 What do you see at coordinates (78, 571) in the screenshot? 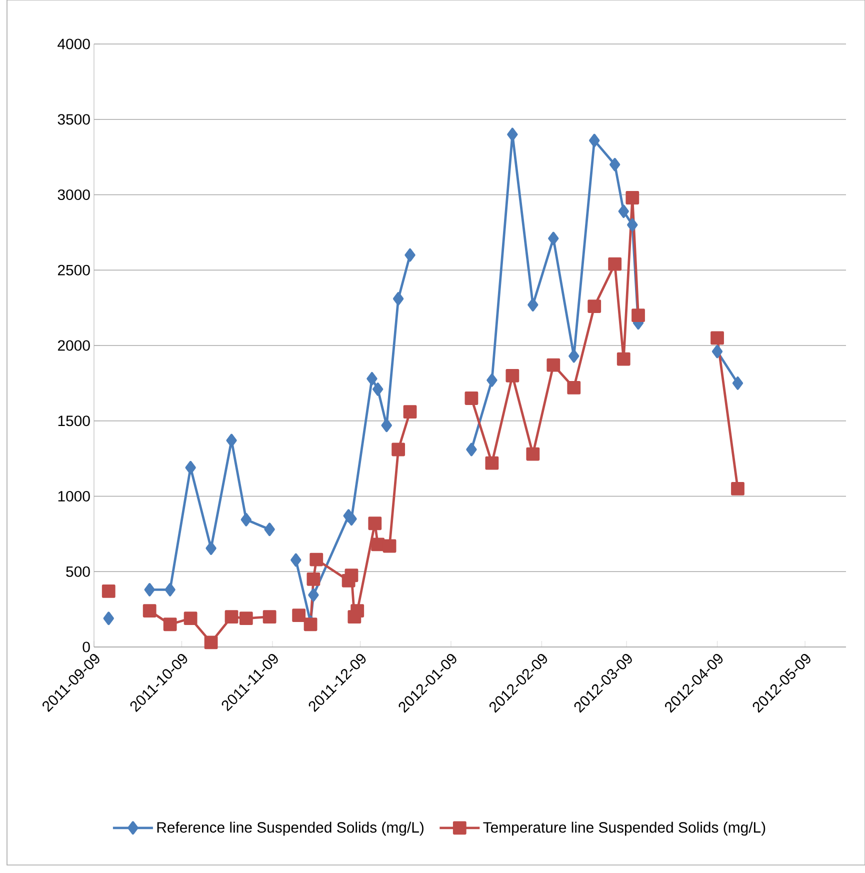
I see `y-tick-label: 500` at bounding box center [78, 571].